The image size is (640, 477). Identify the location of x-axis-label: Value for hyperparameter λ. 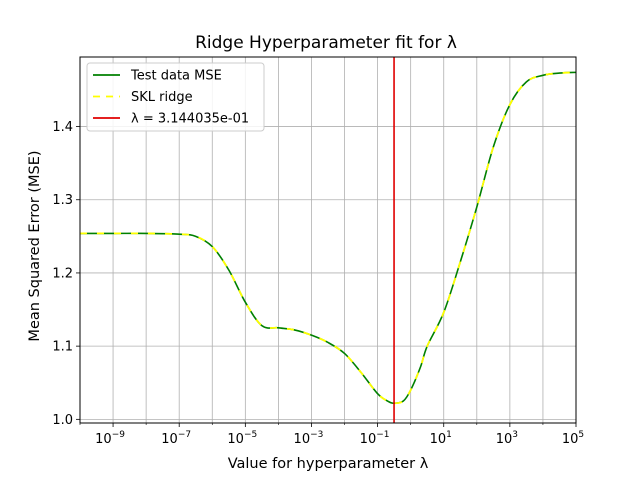
(328, 464).